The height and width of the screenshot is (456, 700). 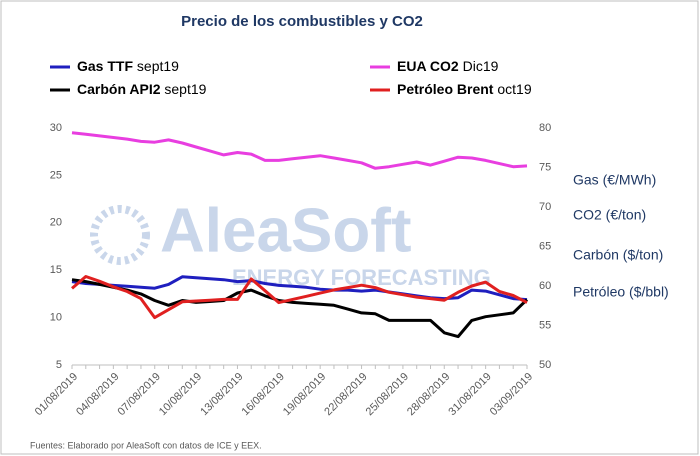 What do you see at coordinates (105, 66) in the screenshot?
I see `legend-name: Gas TTF` at bounding box center [105, 66].